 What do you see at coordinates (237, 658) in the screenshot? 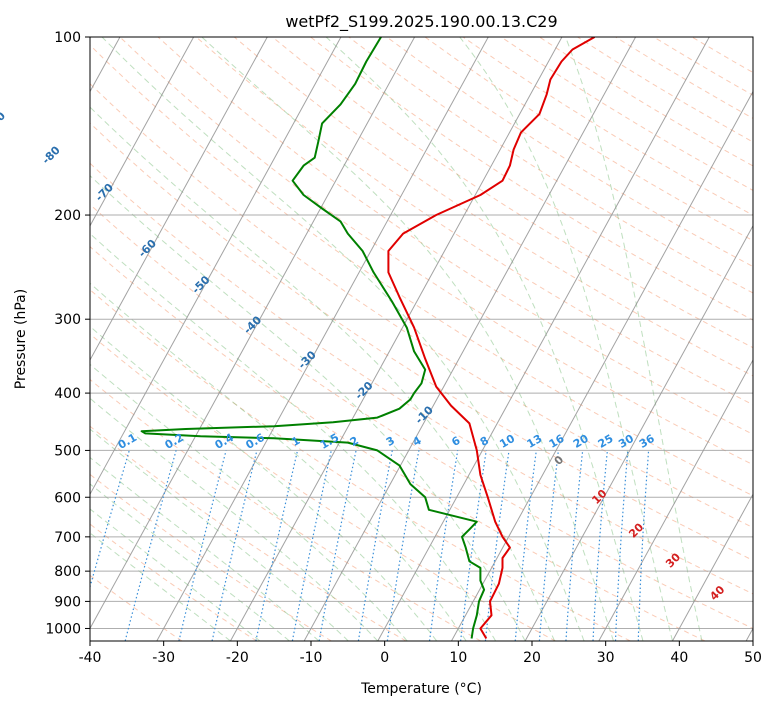
I see `x-tick-label: -20` at bounding box center [237, 658].